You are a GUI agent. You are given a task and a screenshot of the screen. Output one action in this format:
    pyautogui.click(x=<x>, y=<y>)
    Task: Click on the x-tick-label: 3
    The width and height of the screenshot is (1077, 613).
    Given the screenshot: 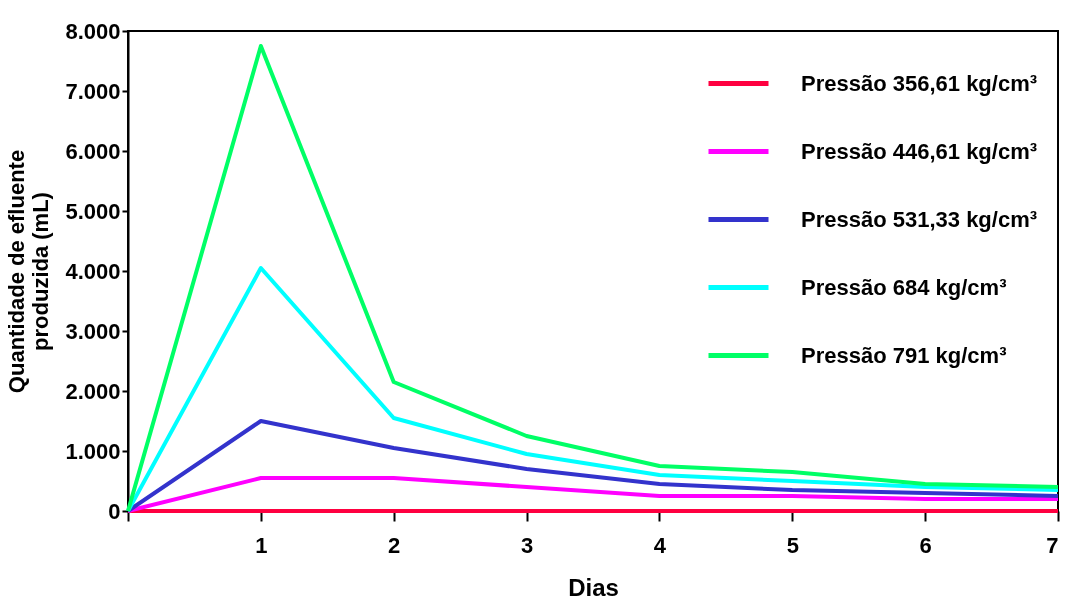 What is the action you would take?
    pyautogui.click(x=527, y=545)
    